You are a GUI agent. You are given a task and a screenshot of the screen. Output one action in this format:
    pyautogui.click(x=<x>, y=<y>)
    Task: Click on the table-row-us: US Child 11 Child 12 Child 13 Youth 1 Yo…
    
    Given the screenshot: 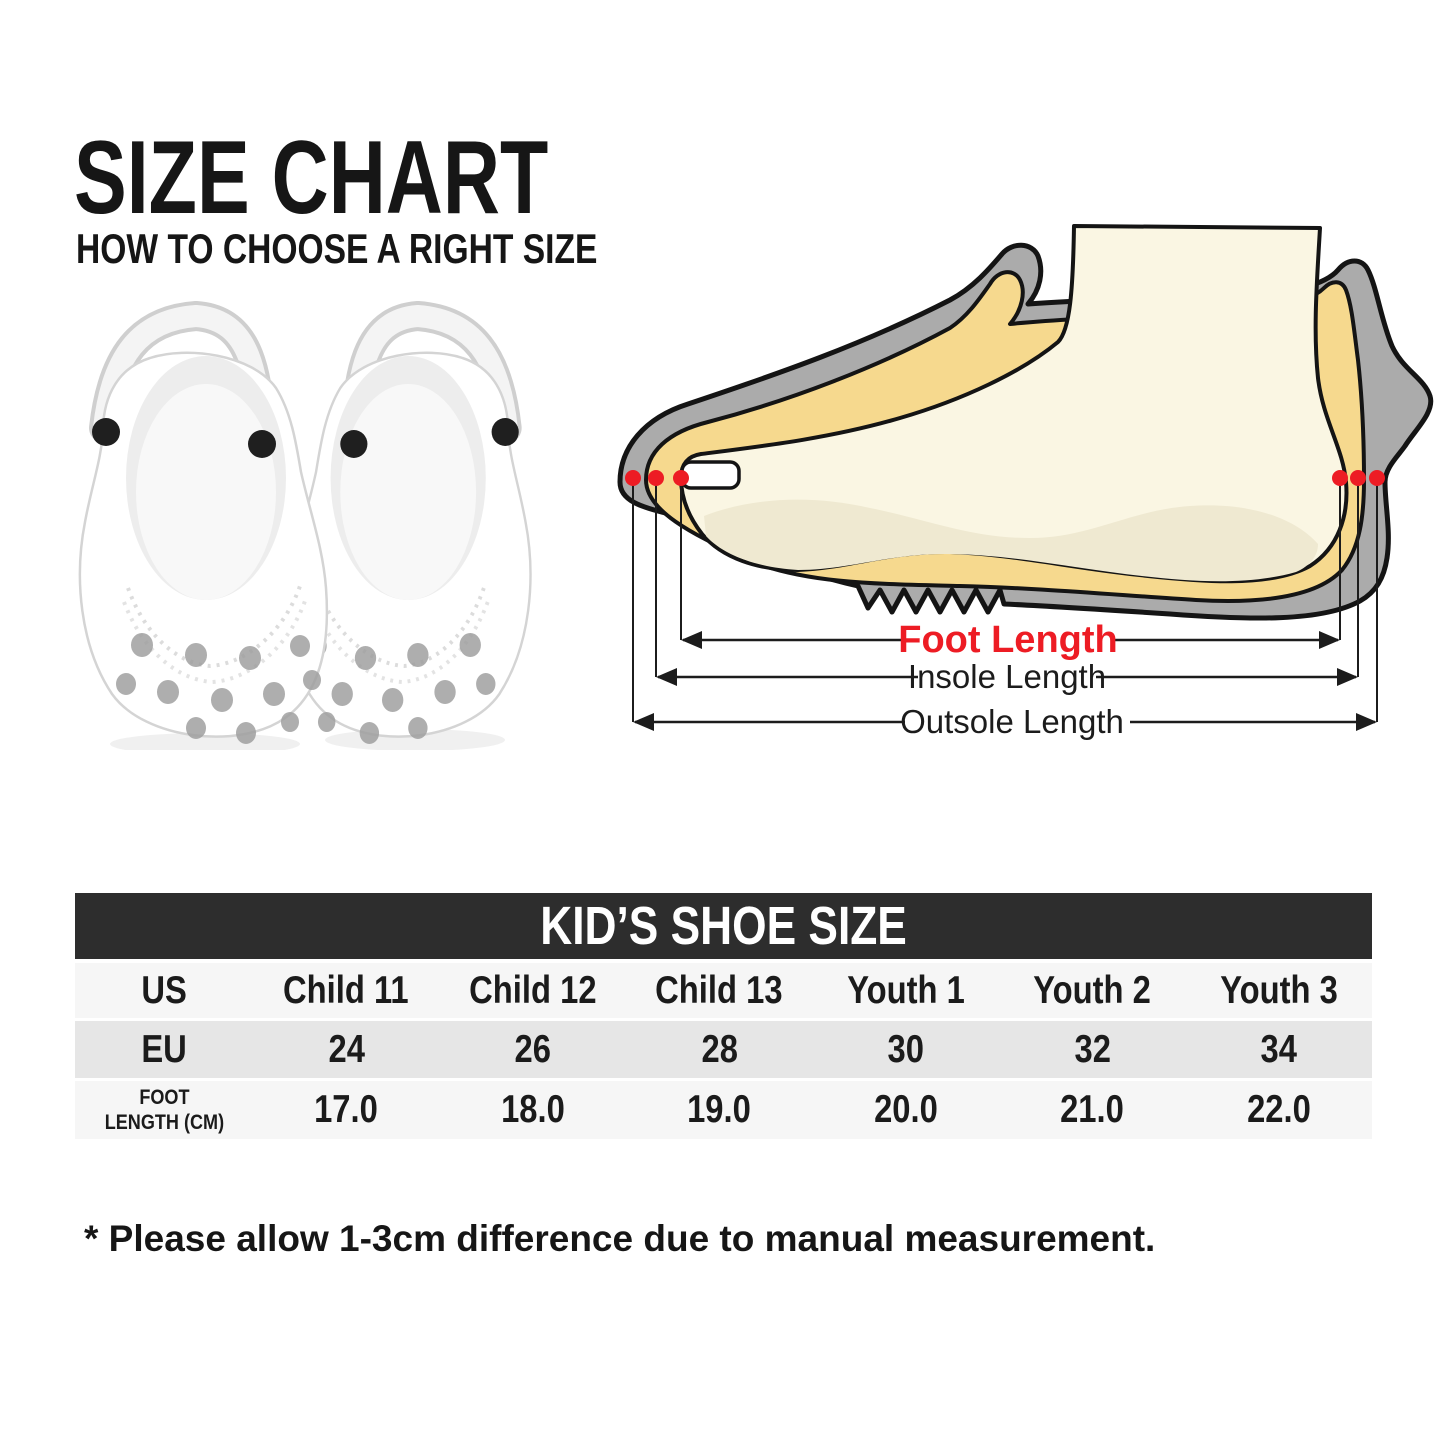 What is the action you would take?
    pyautogui.click(x=723, y=990)
    